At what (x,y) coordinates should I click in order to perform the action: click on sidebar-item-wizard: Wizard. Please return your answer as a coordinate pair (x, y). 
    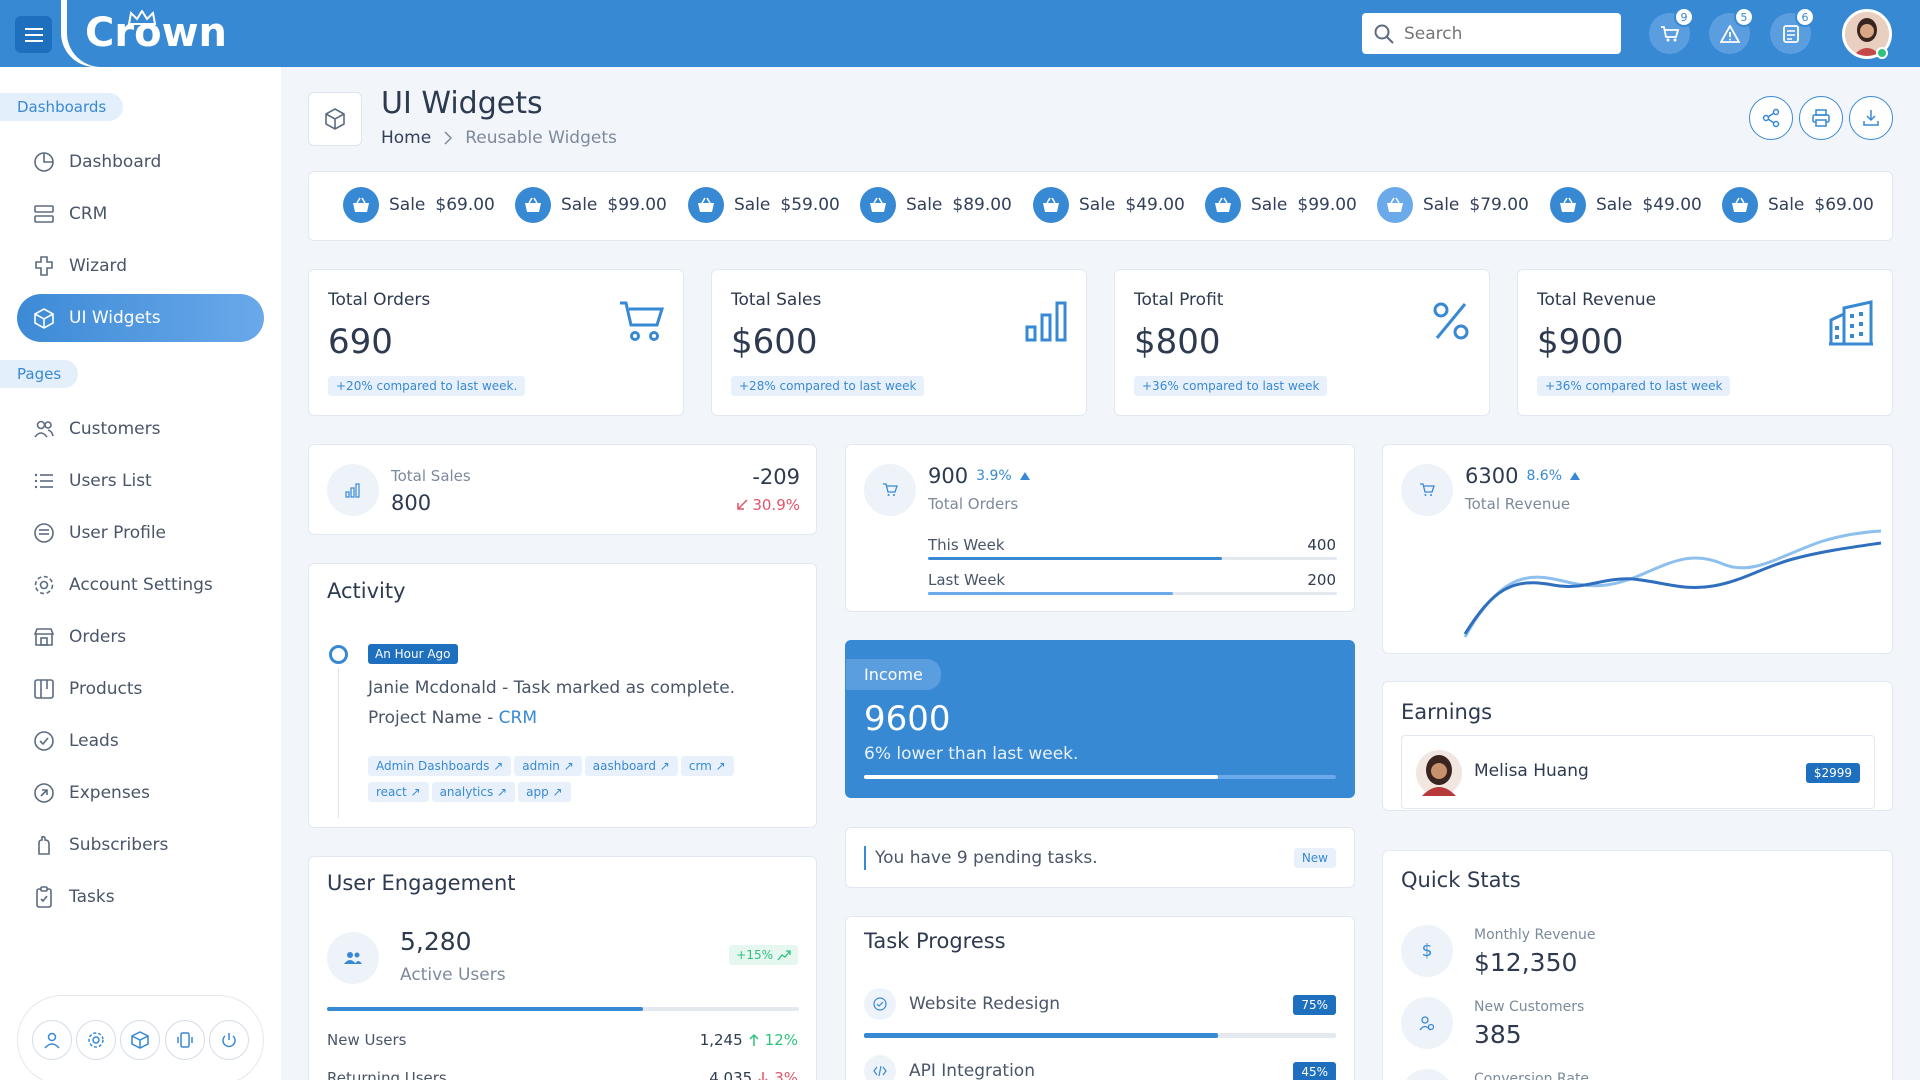
    Looking at the image, I should click on (140, 266).